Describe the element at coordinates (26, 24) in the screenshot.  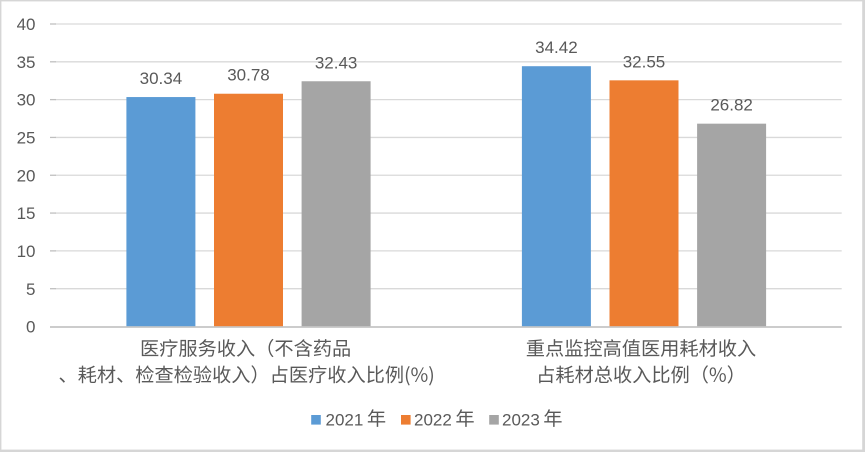
I see `svg-text: 40` at that location.